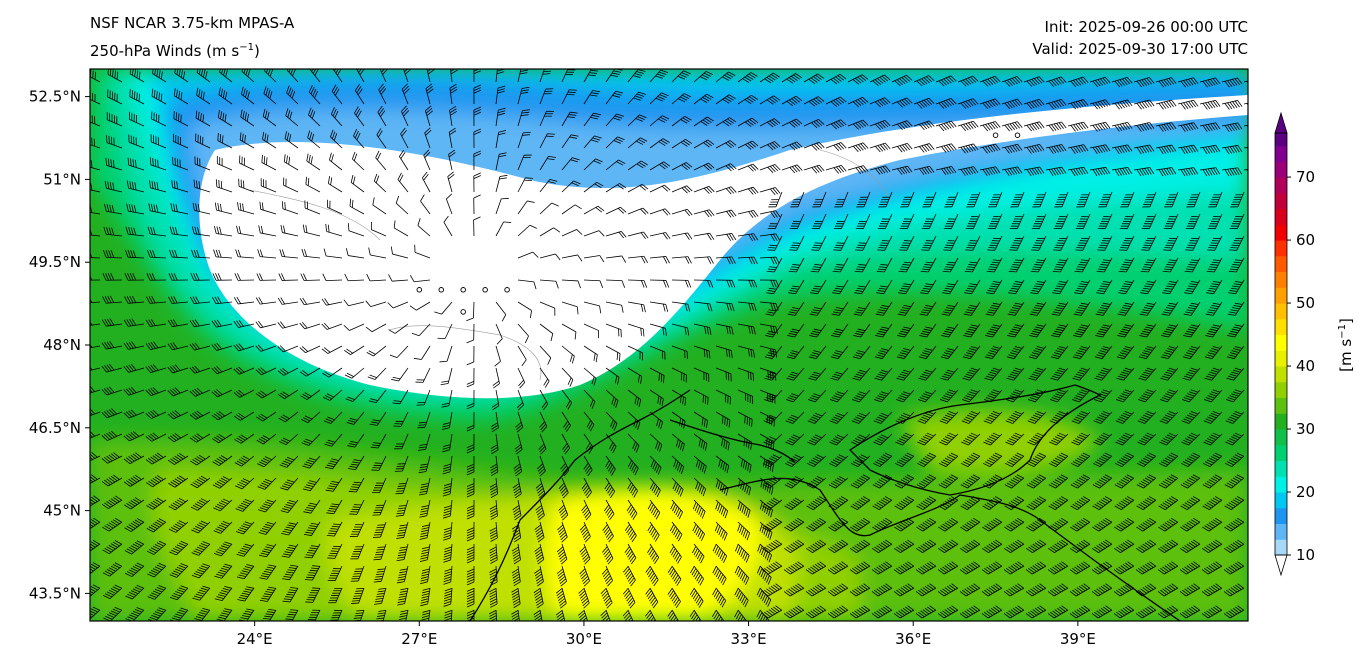  Describe the element at coordinates (913, 639) in the screenshot. I see `lon-tick-label: 36°E` at that location.